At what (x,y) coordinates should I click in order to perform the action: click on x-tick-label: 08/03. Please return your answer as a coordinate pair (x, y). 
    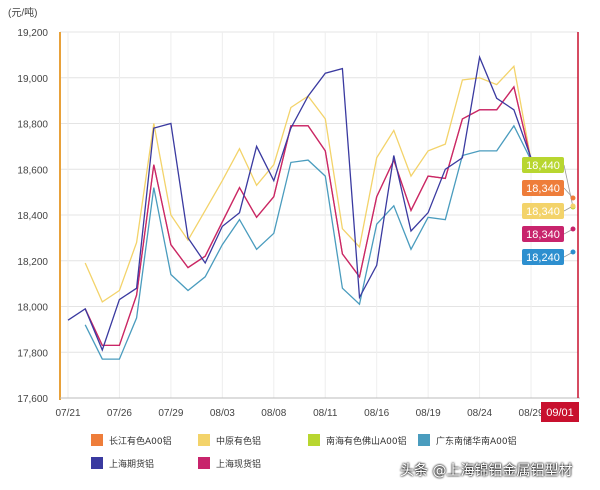
    Looking at the image, I should click on (222, 413).